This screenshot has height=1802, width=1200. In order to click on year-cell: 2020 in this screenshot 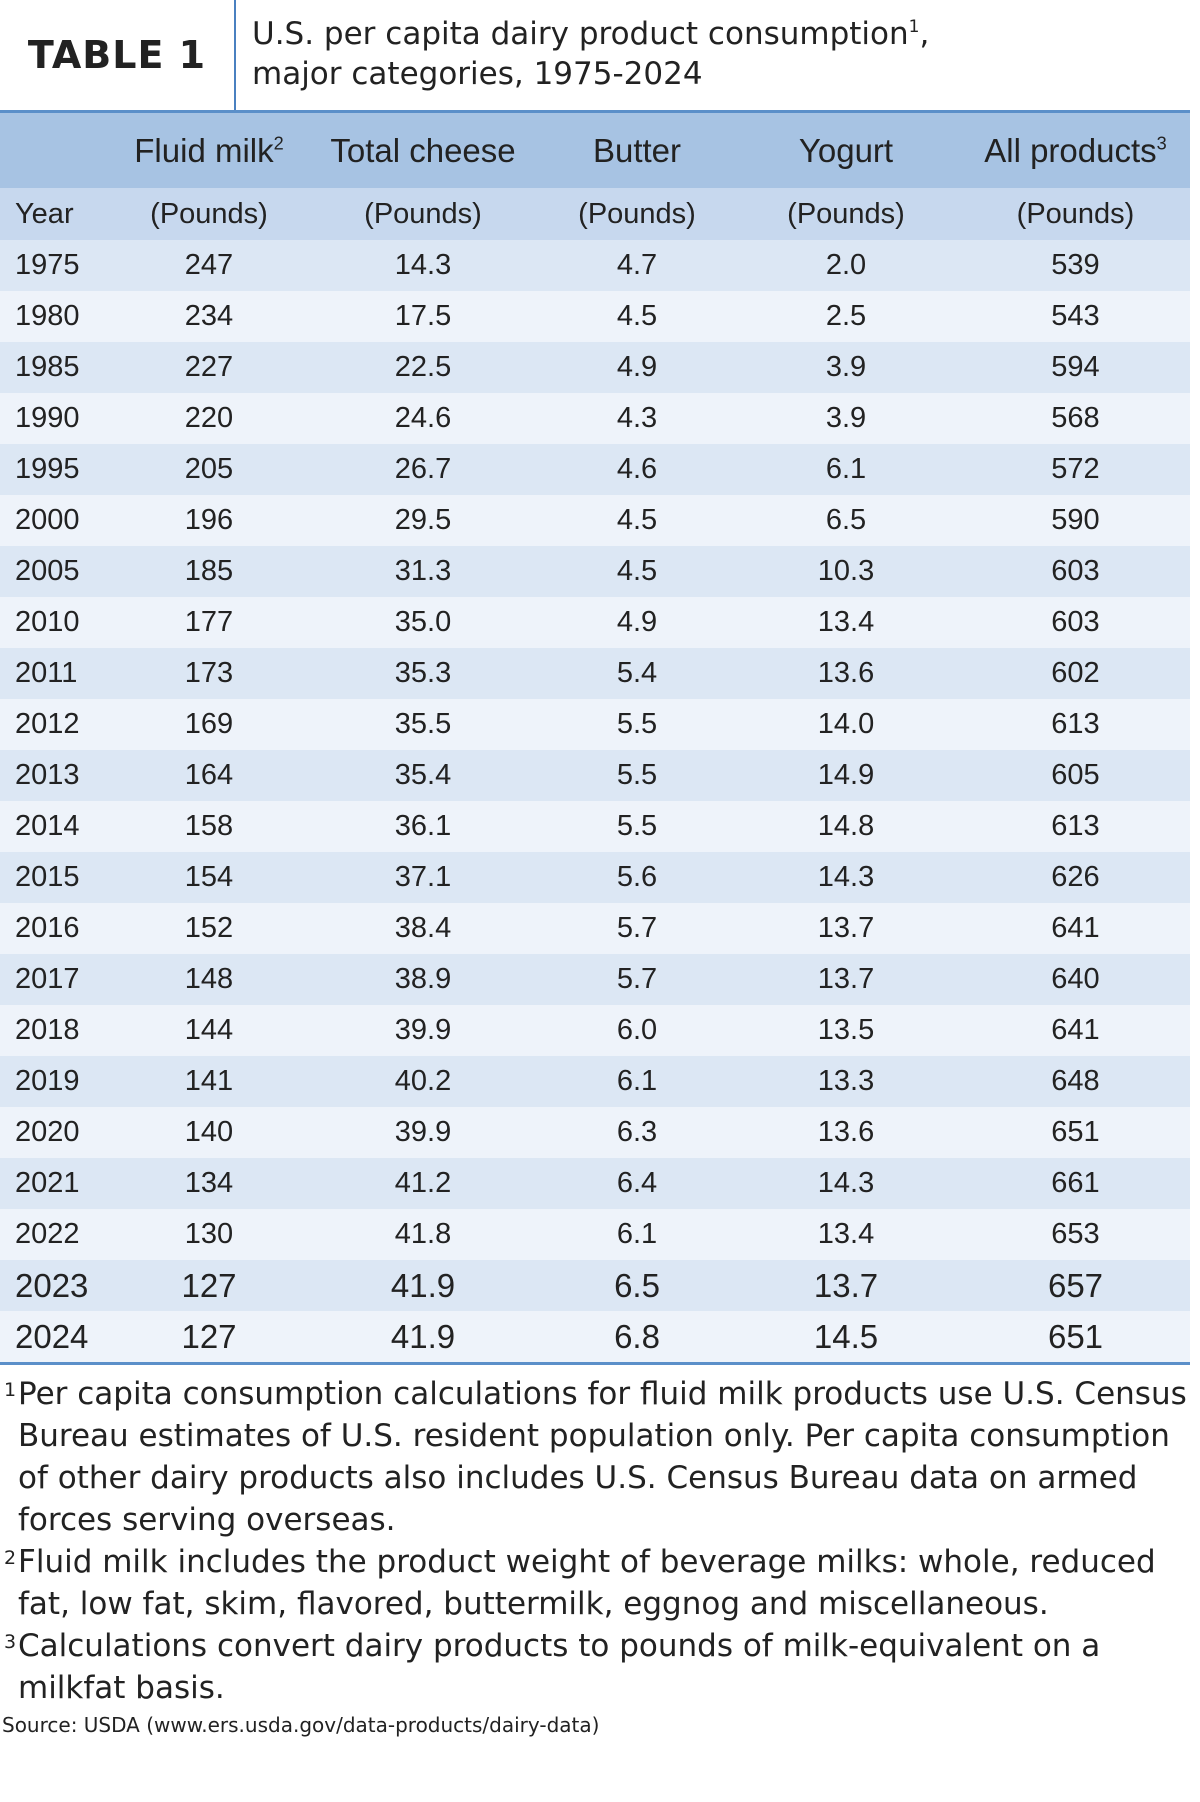, I will do `click(57, 1132)`.